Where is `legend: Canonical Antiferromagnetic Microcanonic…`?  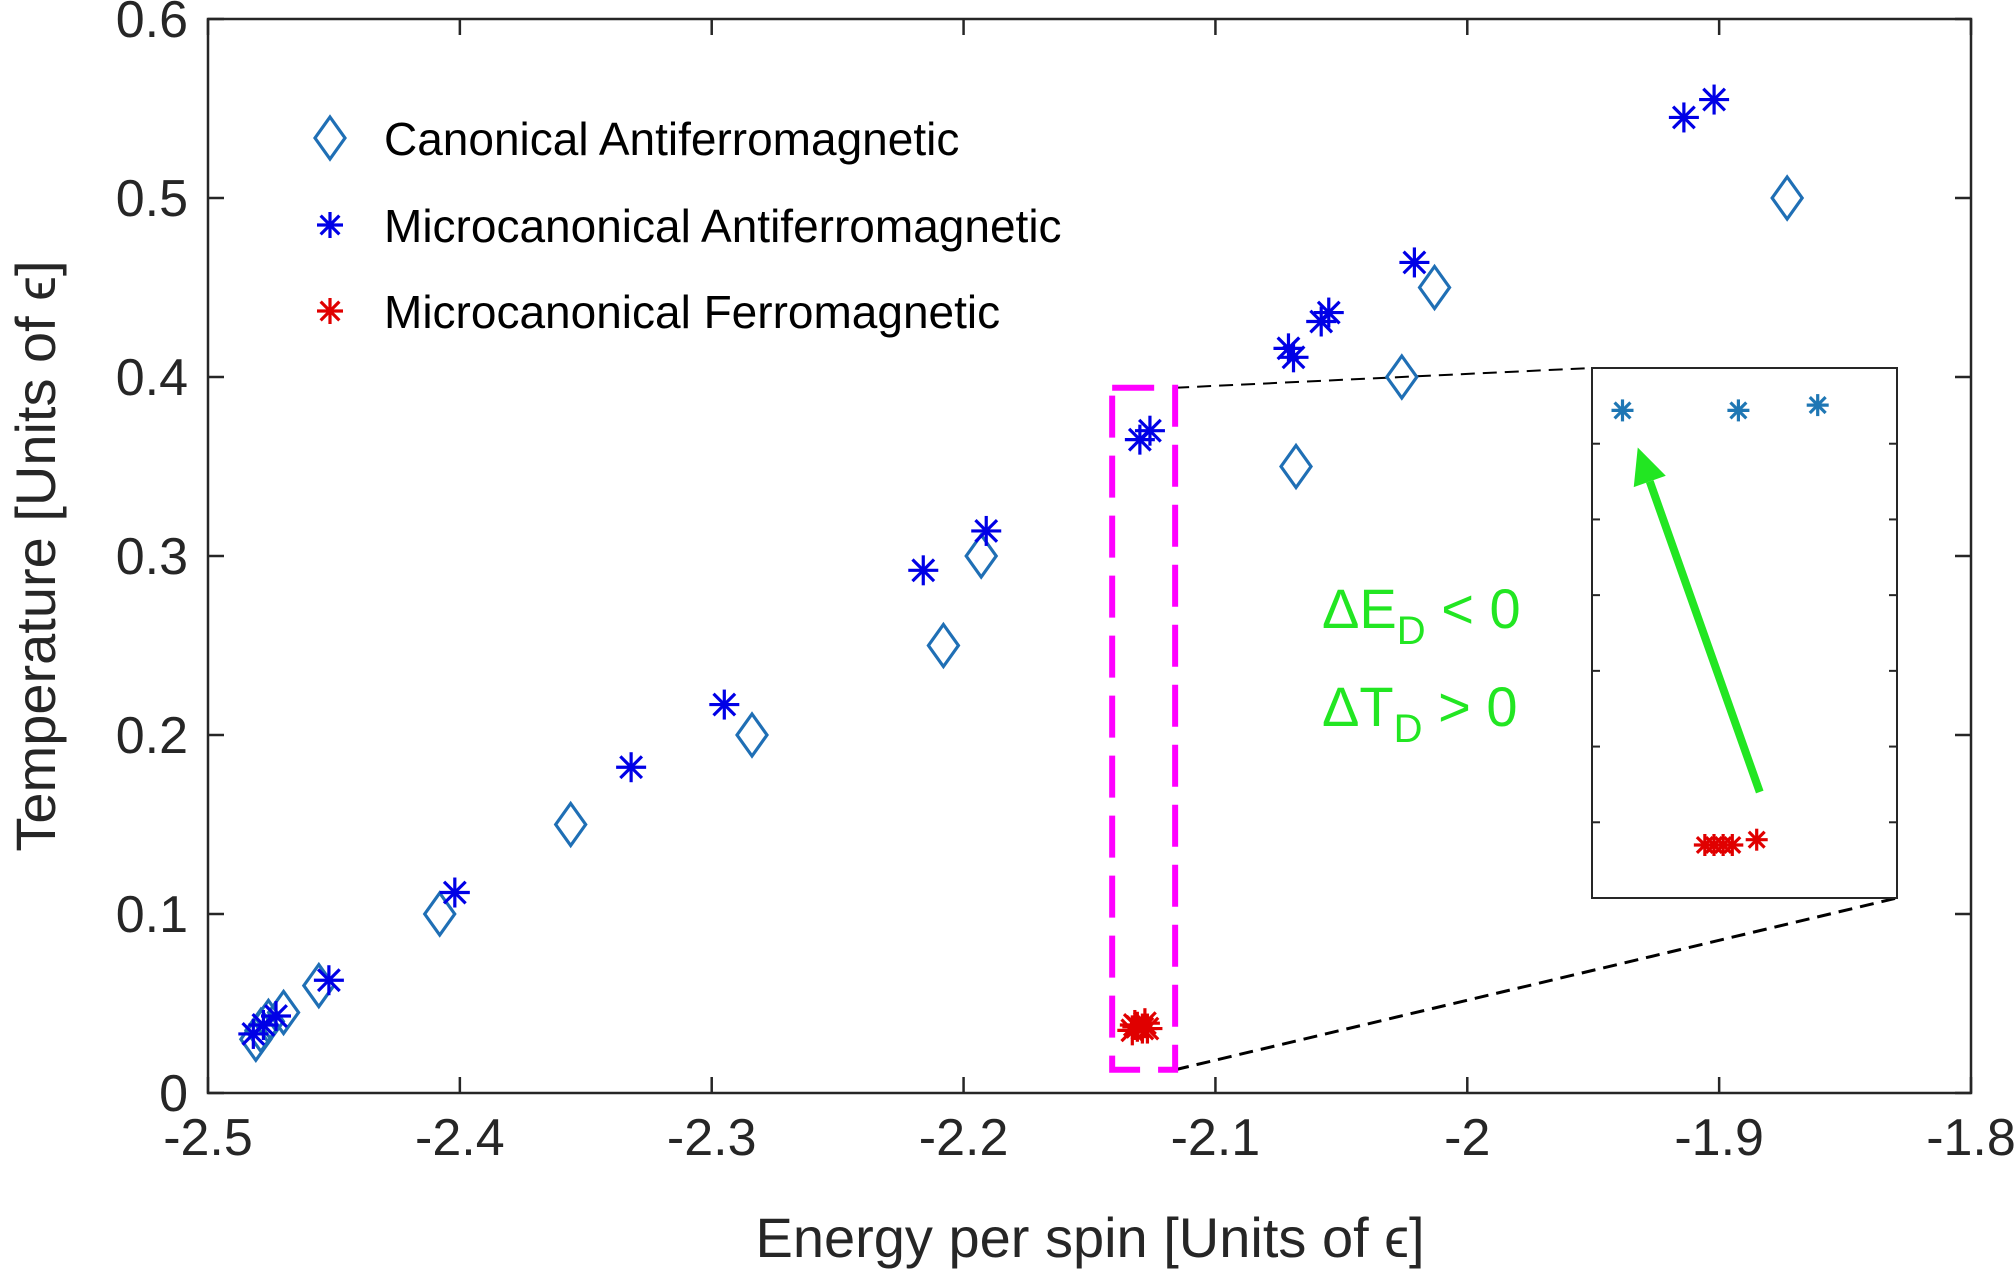 legend: Canonical Antiferromagnetic Microcanonic… is located at coordinates (687, 225).